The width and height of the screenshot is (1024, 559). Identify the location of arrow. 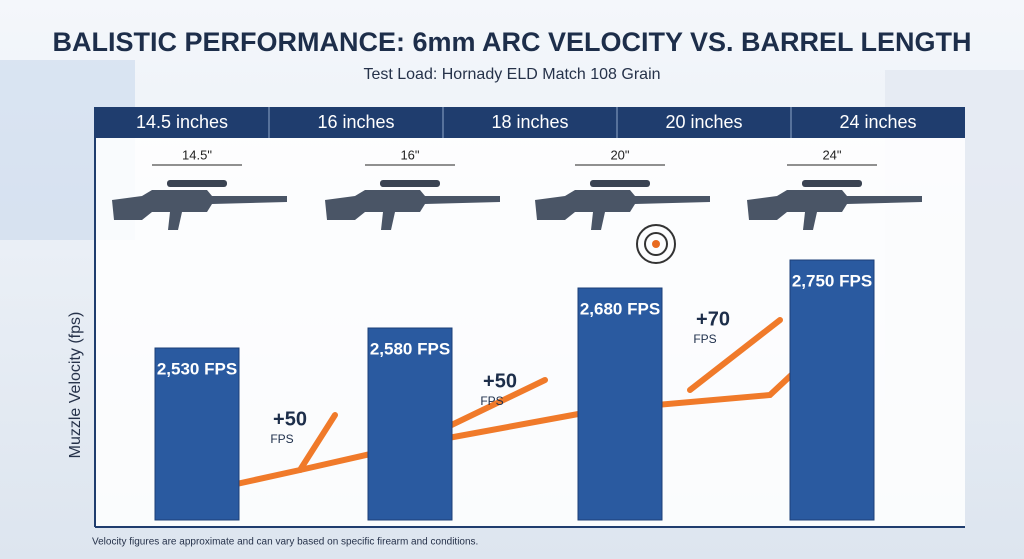
(735, 355).